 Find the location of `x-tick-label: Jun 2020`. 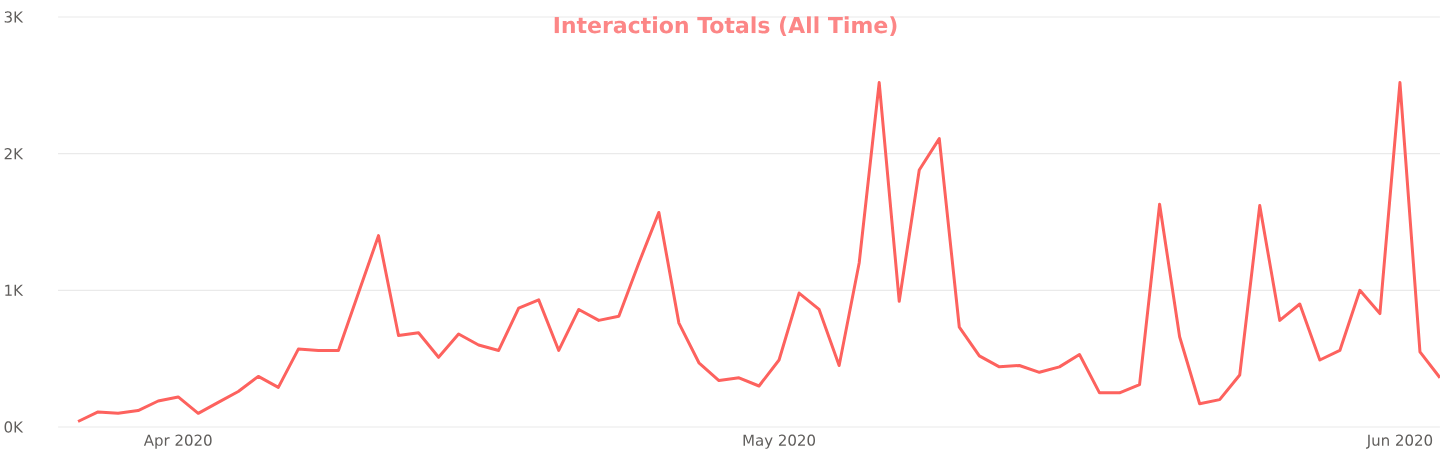

x-tick-label: Jun 2020 is located at coordinates (1399, 441).